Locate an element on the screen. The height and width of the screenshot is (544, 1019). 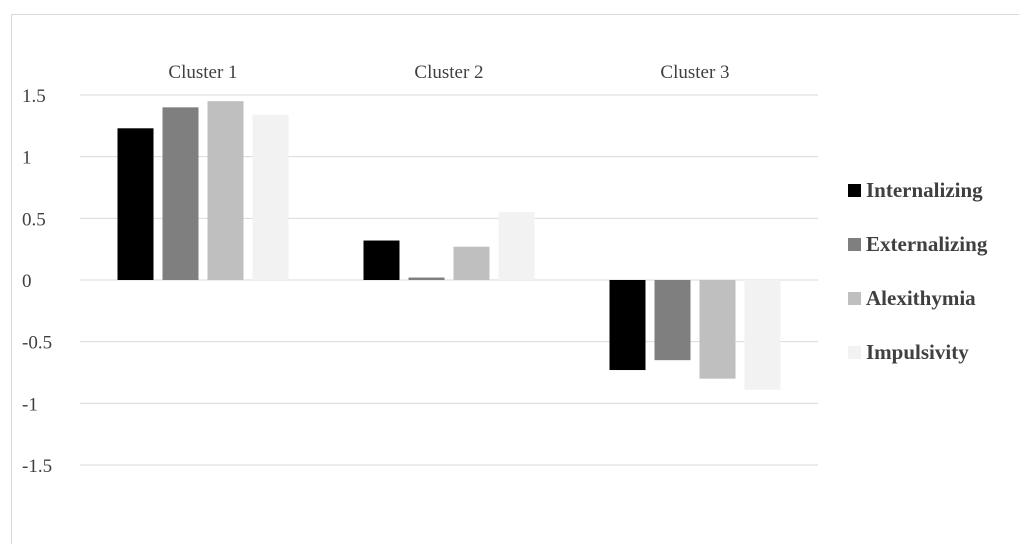
legend-label-impulsivity: Impulsivity is located at coordinates (917, 352).